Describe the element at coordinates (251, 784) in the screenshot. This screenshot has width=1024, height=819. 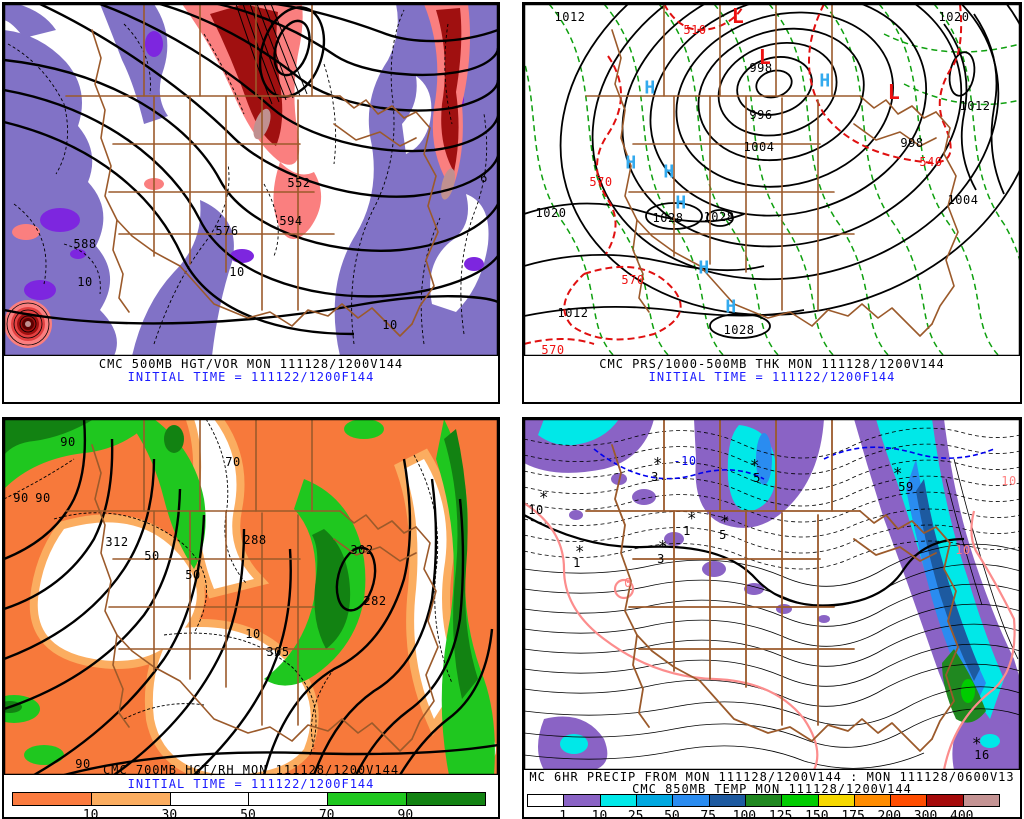
I see `panel3-initial-time: INITIAL TIME = 111122/1200F144` at that location.